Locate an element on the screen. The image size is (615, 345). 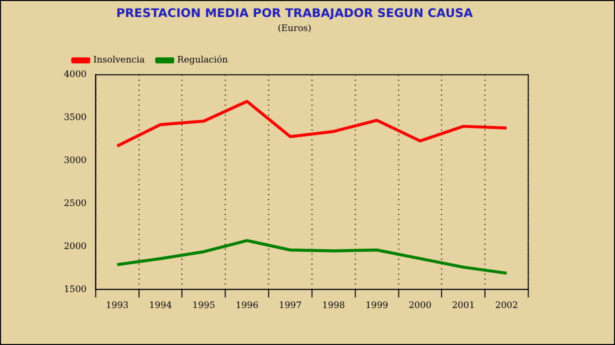
x-tick-label: 2002 is located at coordinates (506, 306).